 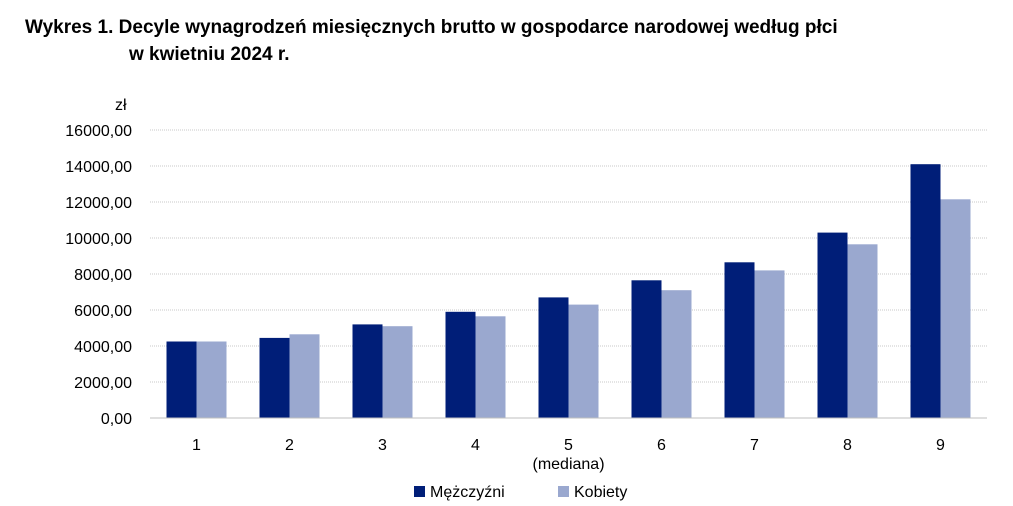 What do you see at coordinates (103, 311) in the screenshot?
I see `y-tick-label: 6000,00` at bounding box center [103, 311].